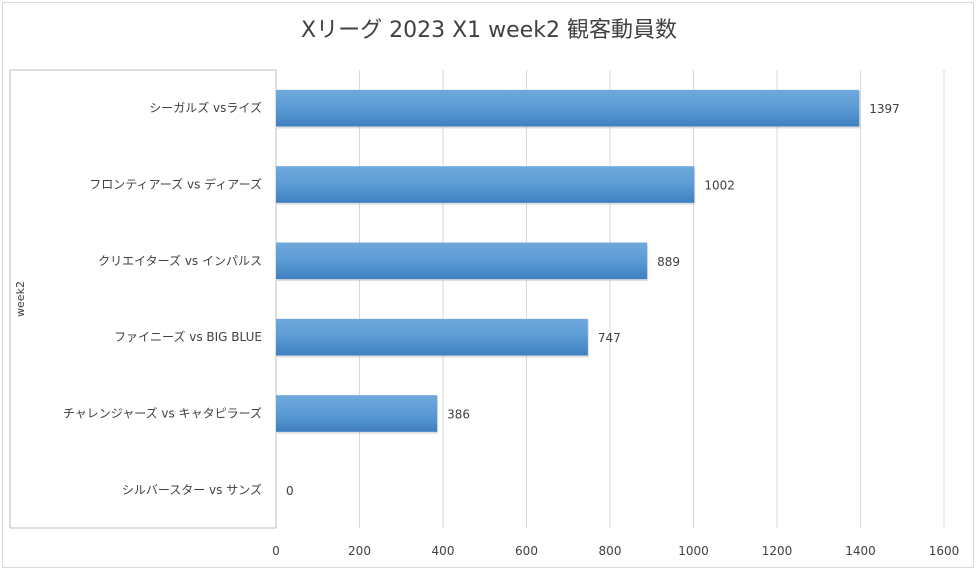 The width and height of the screenshot is (978, 572). What do you see at coordinates (276, 551) in the screenshot?
I see `x-tick-label: 0` at bounding box center [276, 551].